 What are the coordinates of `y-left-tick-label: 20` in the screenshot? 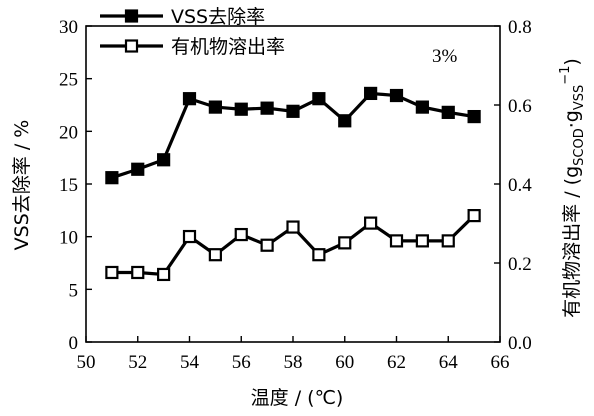 It's located at (68, 132).